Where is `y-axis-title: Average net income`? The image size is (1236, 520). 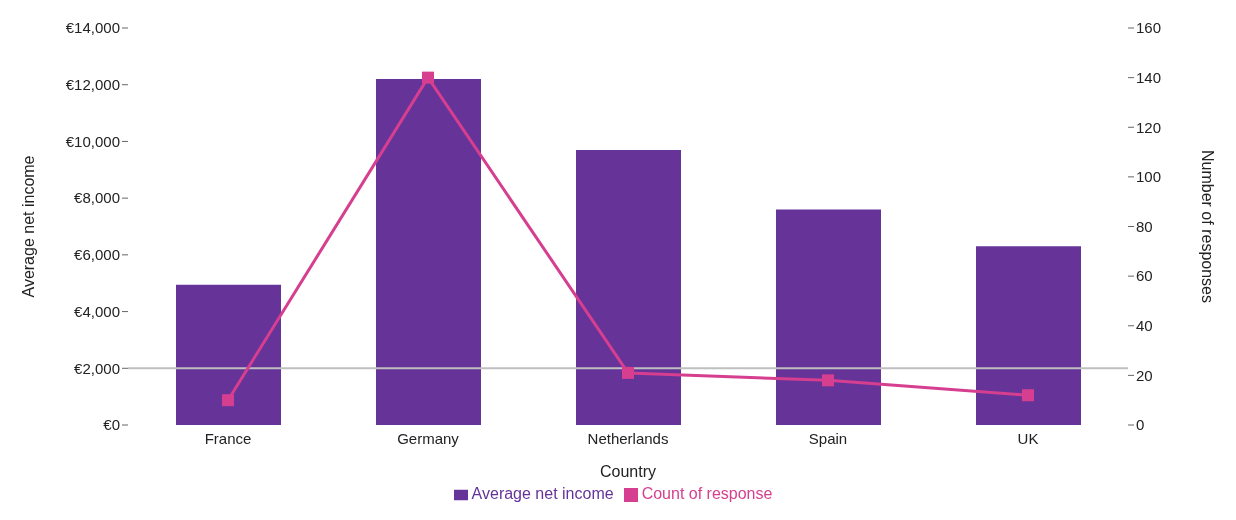
y-axis-title: Average net income is located at coordinates (28, 226).